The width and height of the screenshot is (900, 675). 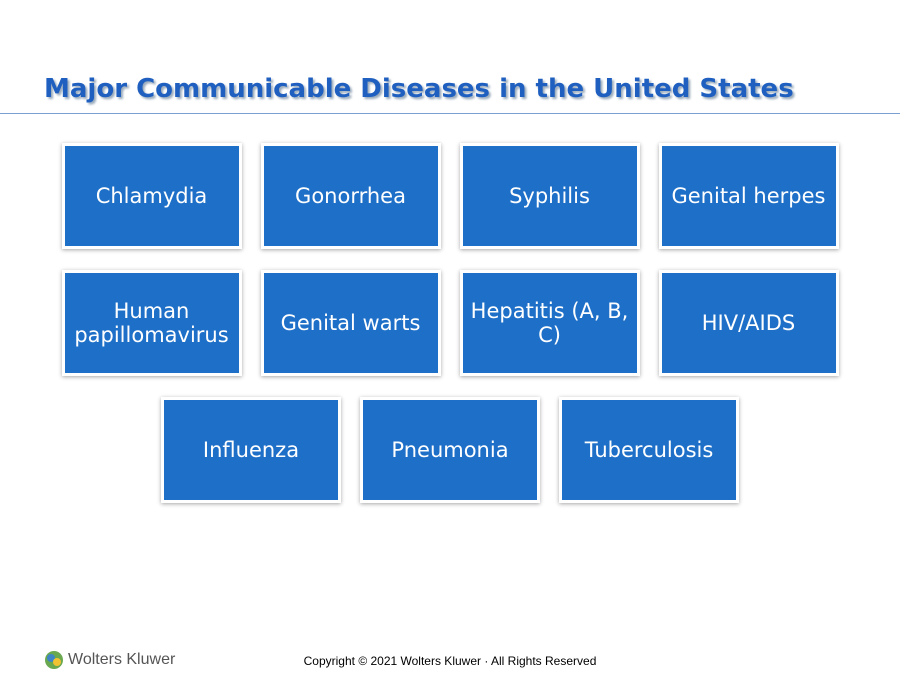 What do you see at coordinates (549, 323) in the screenshot?
I see `disease-box: Hepatitis (A, B, C)` at bounding box center [549, 323].